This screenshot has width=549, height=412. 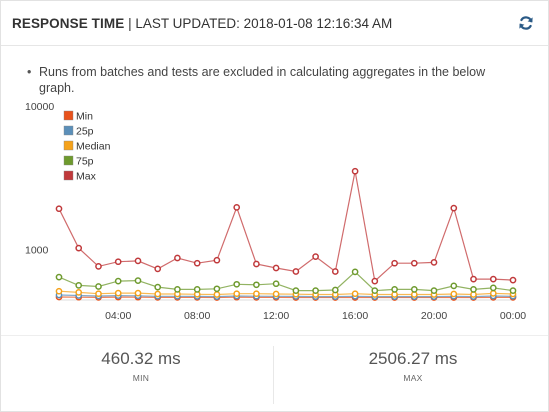 I want to click on min-value: 460.32 ms, so click(x=141, y=358).